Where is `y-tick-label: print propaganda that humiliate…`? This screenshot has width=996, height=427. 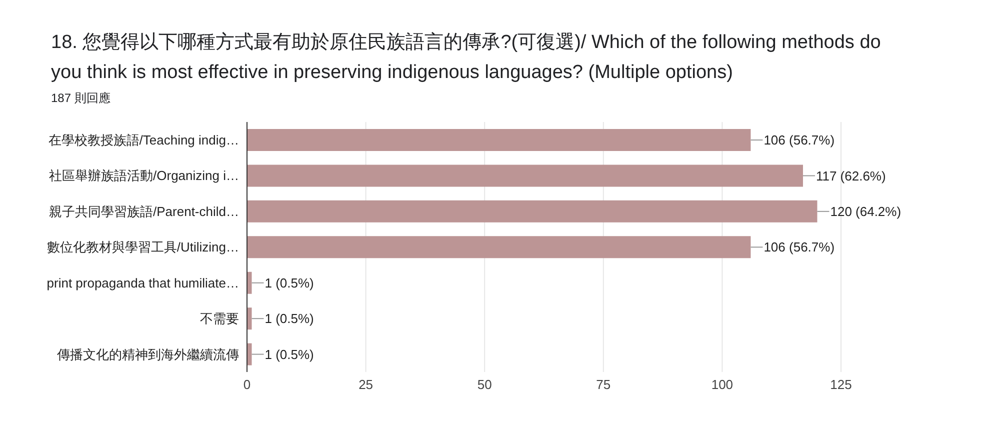 y-tick-label: print propaganda that humiliate… is located at coordinates (142, 282).